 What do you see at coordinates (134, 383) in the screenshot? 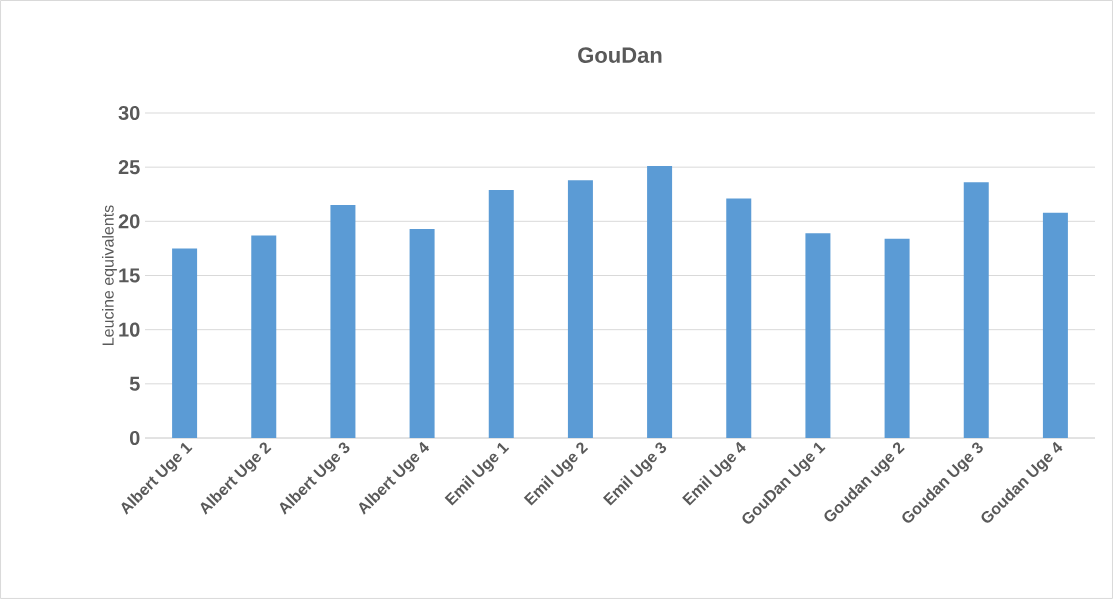
I see `y-tick-label: 5` at bounding box center [134, 383].